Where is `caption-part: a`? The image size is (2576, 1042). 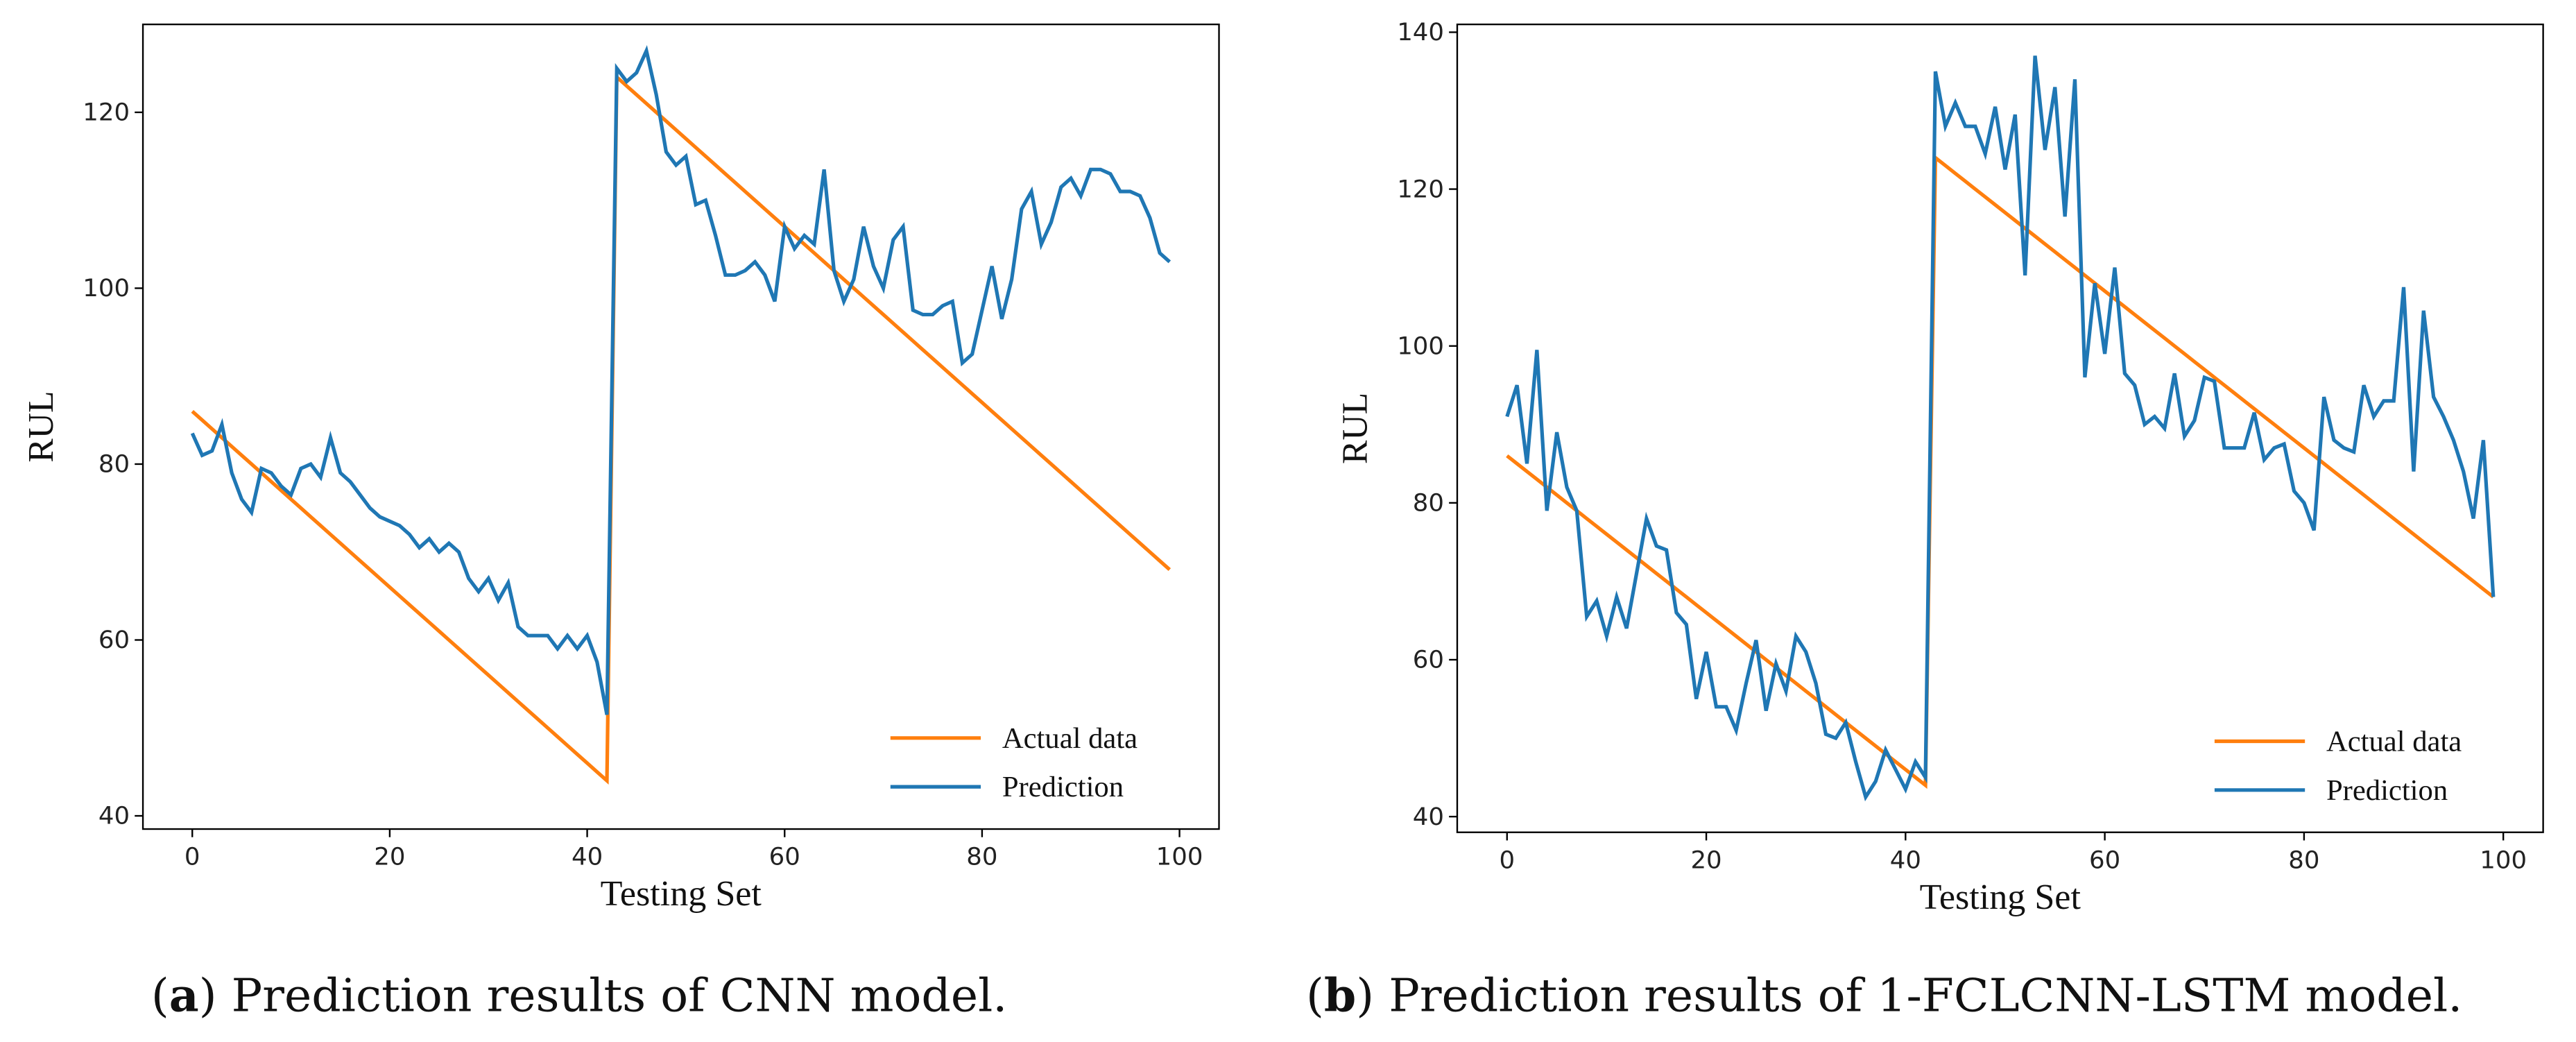
caption-part: a is located at coordinates (184, 995).